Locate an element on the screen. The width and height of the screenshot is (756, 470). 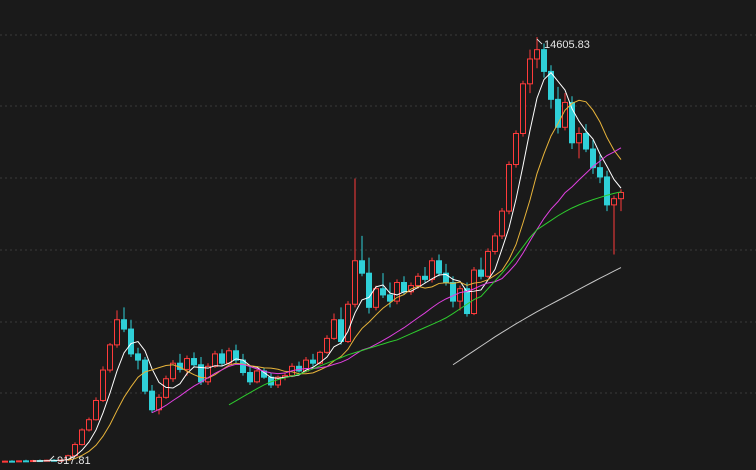
annotation-label: 917.81 is located at coordinates (74, 461).